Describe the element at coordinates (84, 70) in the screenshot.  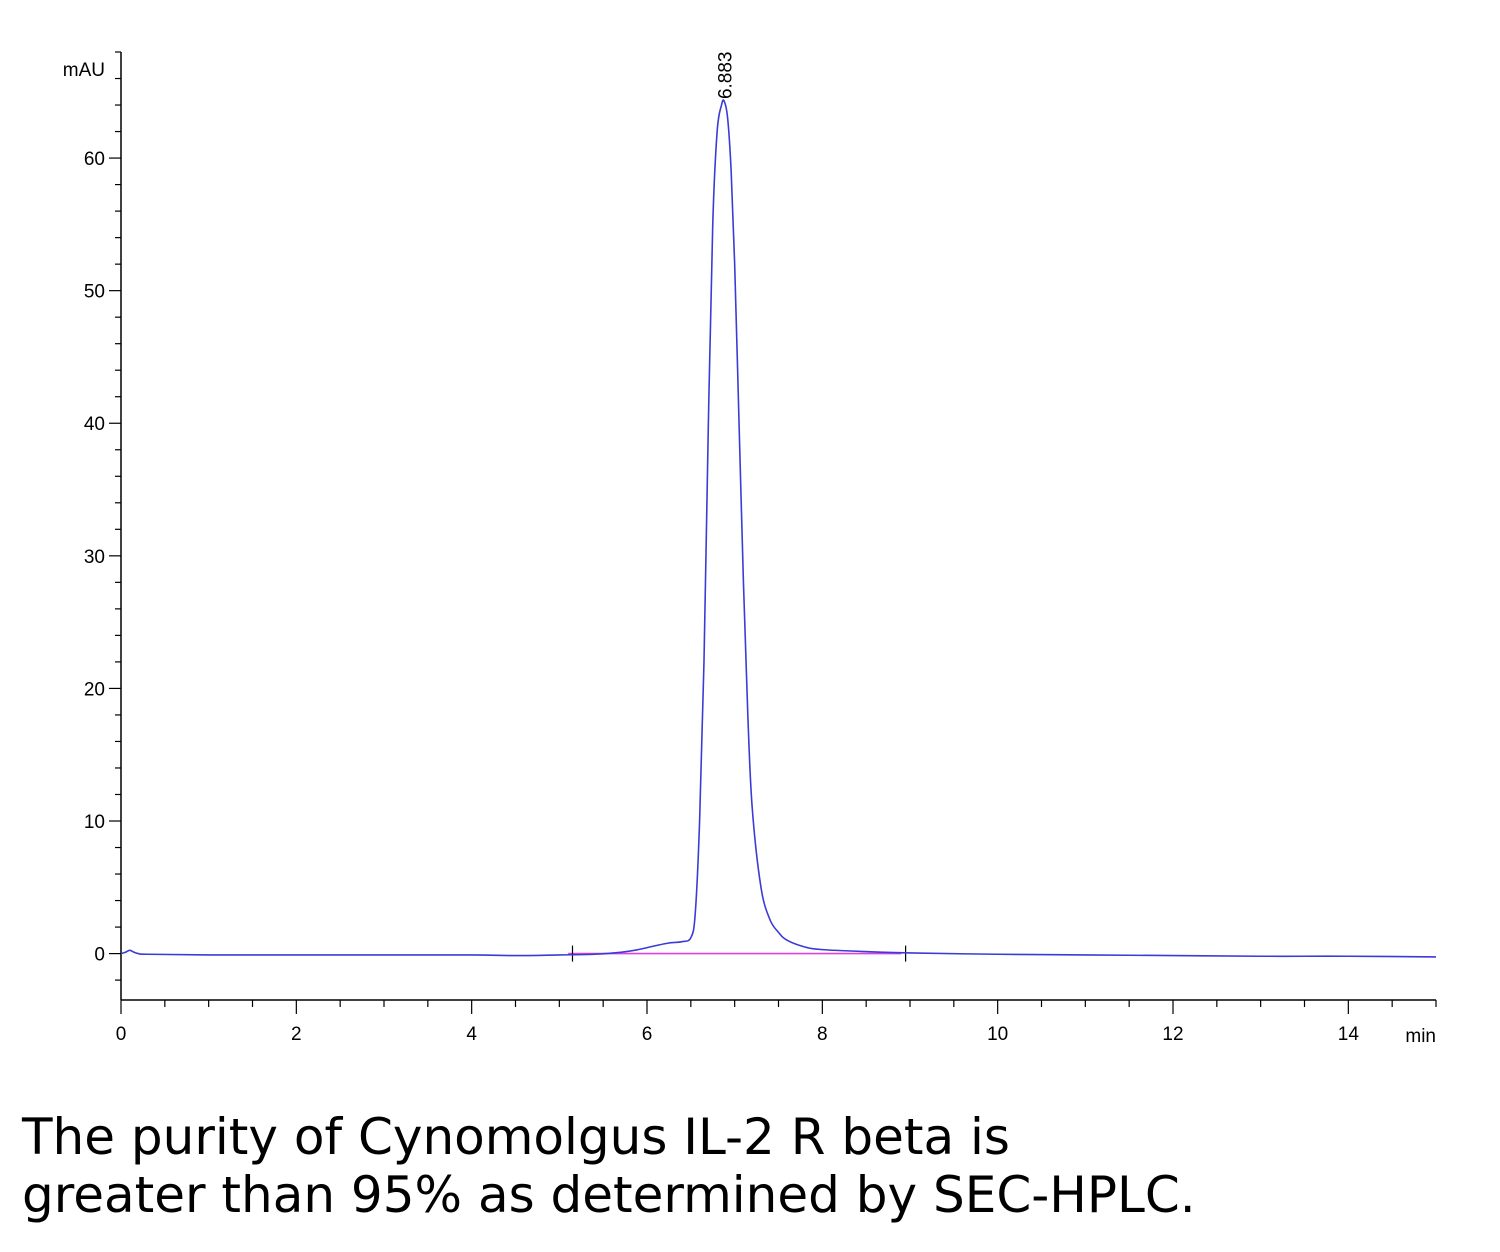
I see `y-axis-unit-label: mAU` at that location.